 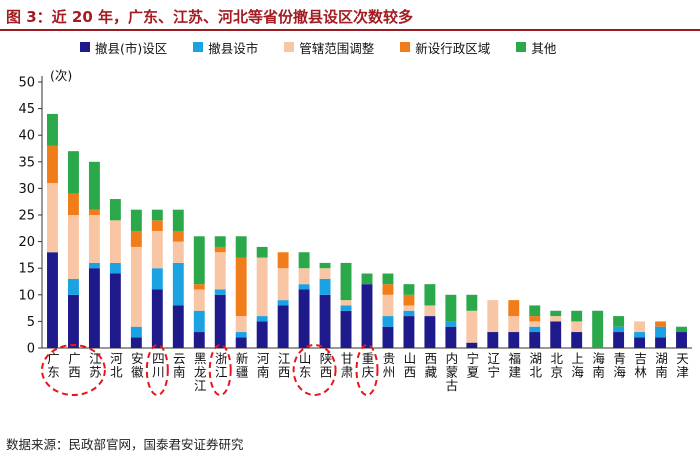 What do you see at coordinates (179, 358) in the screenshot?
I see `x-tick-label-char: 云` at bounding box center [179, 358].